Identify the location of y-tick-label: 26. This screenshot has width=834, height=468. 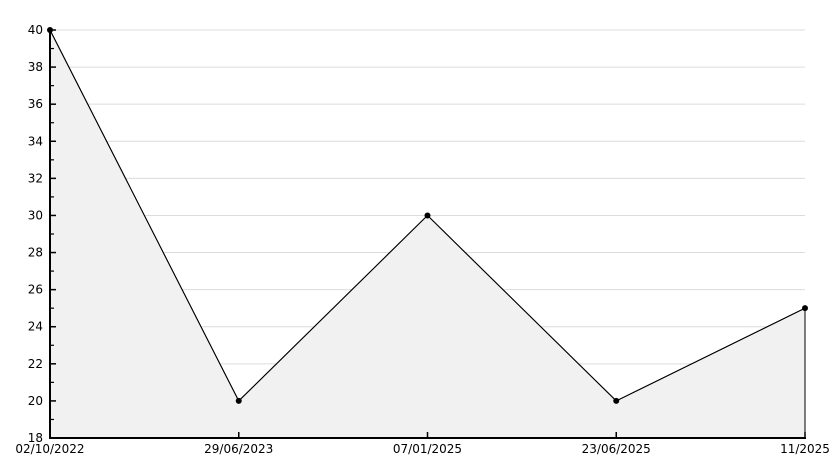
(35, 290).